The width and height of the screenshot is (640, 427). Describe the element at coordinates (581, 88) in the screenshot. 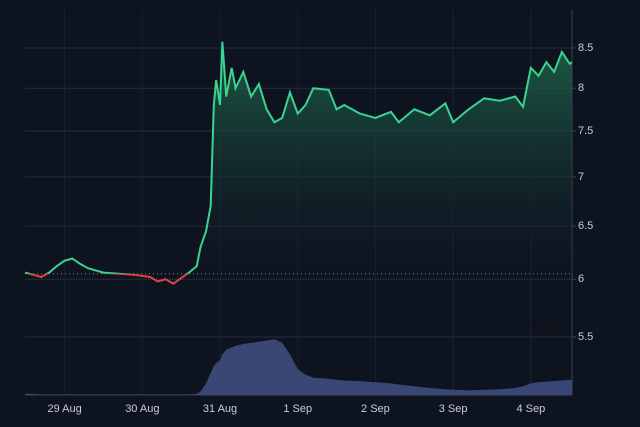

I see `y-tick-label: 8` at that location.